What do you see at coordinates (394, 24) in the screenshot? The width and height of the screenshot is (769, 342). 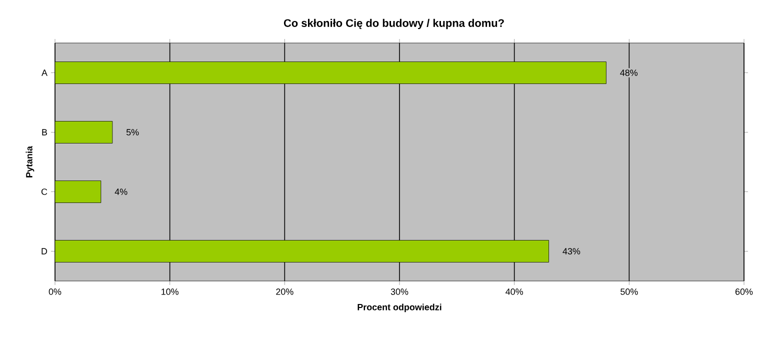 I see `chart-title: Co skłoniło Cię do budowy / kupna domu?` at bounding box center [394, 24].